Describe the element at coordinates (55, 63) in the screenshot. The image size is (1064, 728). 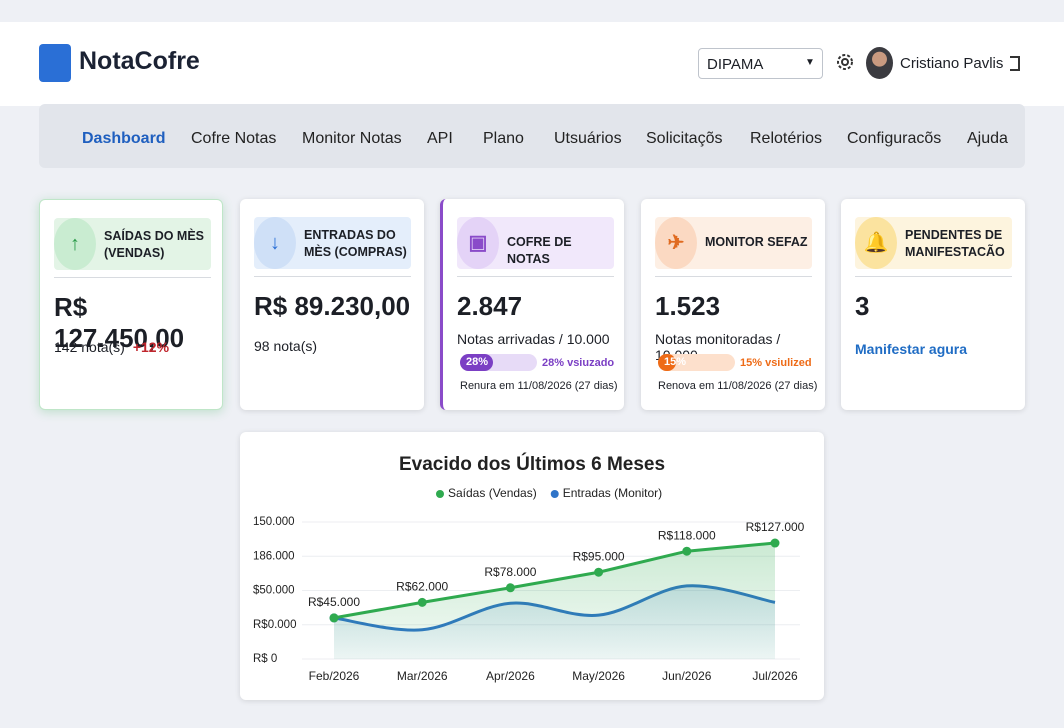
I see `logo` at that location.